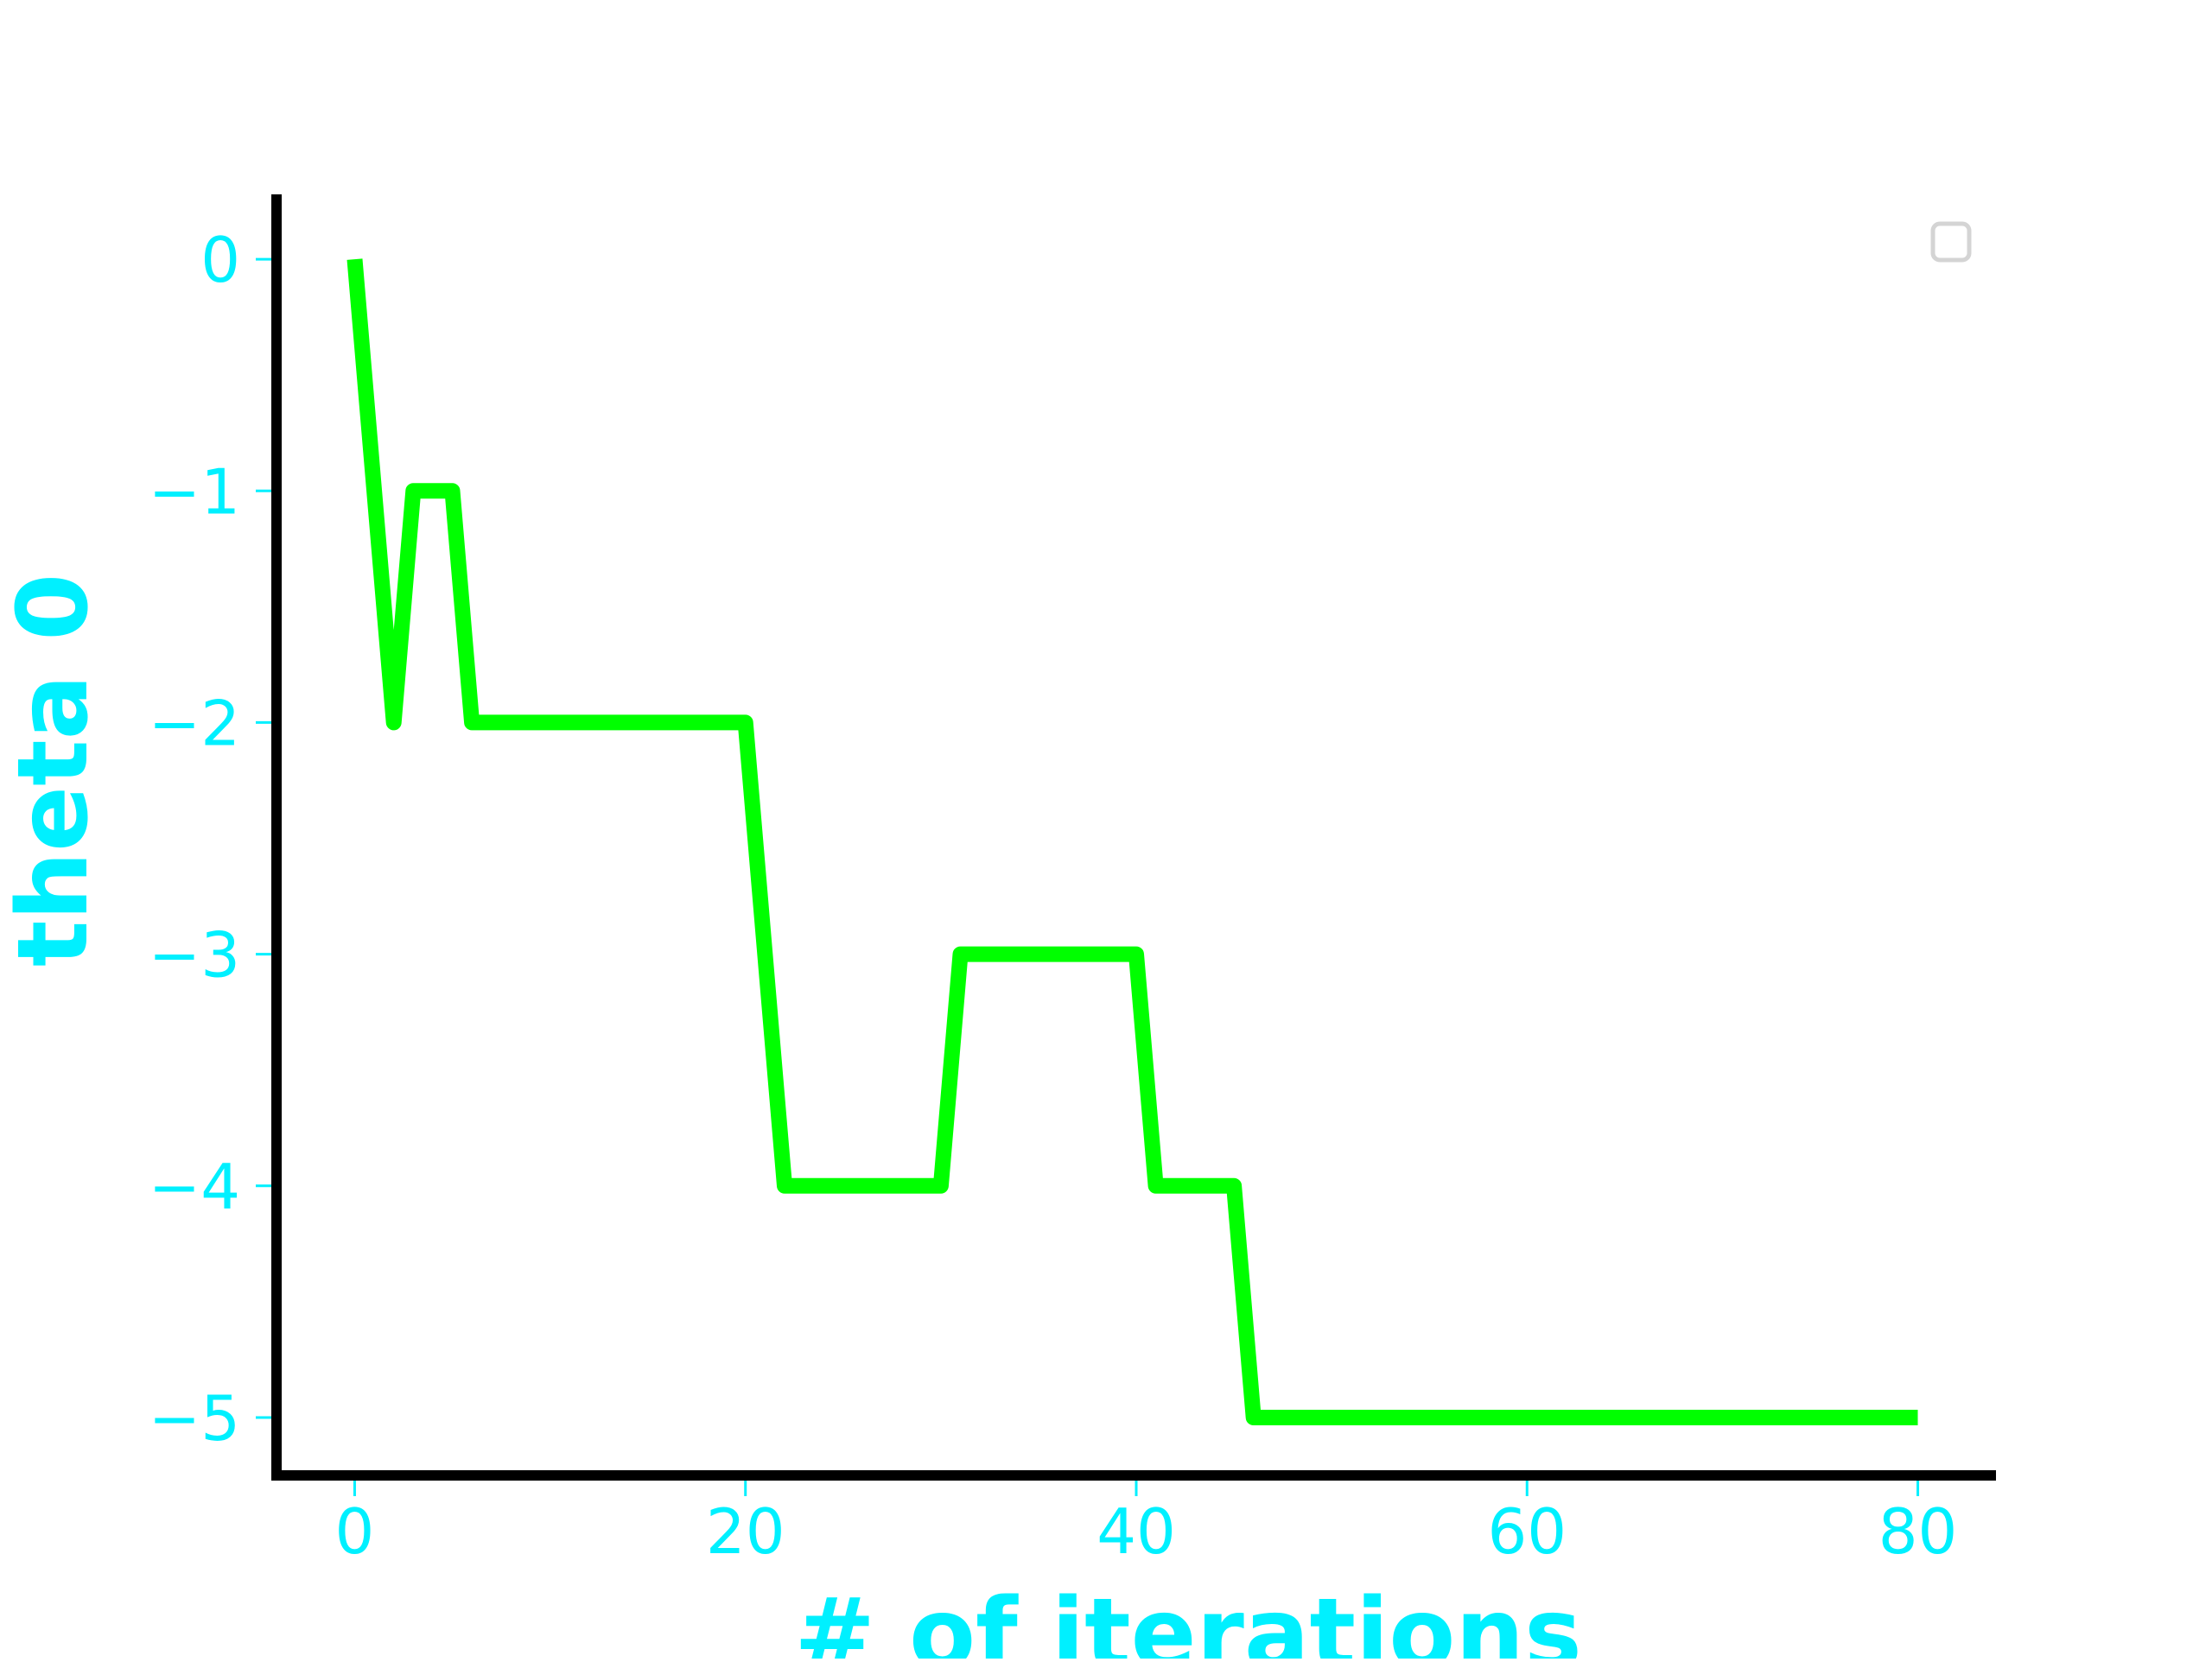  Describe the element at coordinates (1918, 1531) in the screenshot. I see `x-tick-label: 80` at that location.